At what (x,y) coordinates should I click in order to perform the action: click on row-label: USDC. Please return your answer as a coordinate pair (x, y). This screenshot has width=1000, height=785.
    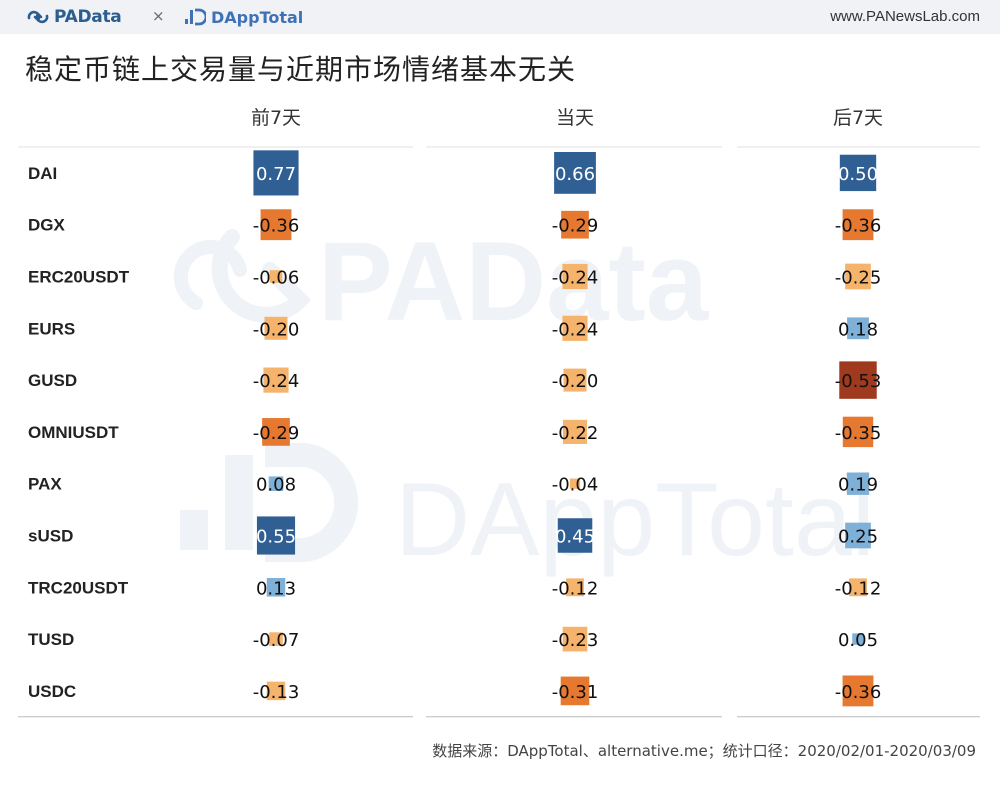
    Looking at the image, I should click on (52, 691).